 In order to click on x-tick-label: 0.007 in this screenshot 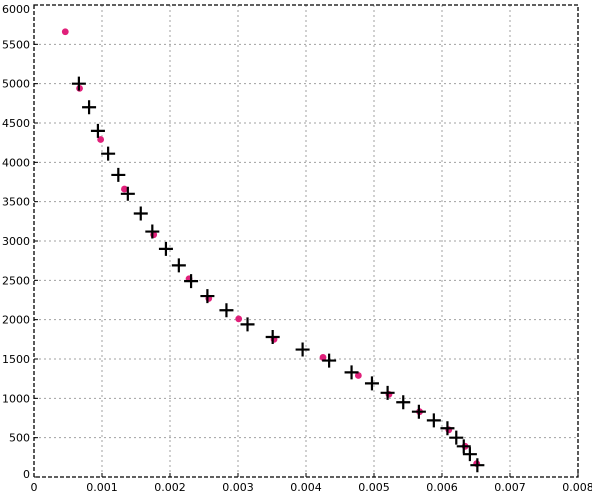, I will do `click(510, 486)`.